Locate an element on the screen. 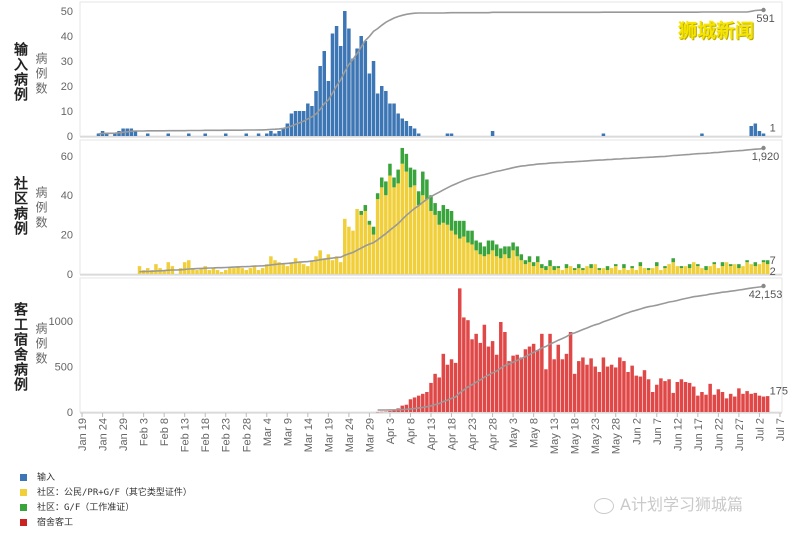 The height and width of the screenshot is (537, 800). legend-item-dormitory: 宿舍客工 is located at coordinates (46, 521).